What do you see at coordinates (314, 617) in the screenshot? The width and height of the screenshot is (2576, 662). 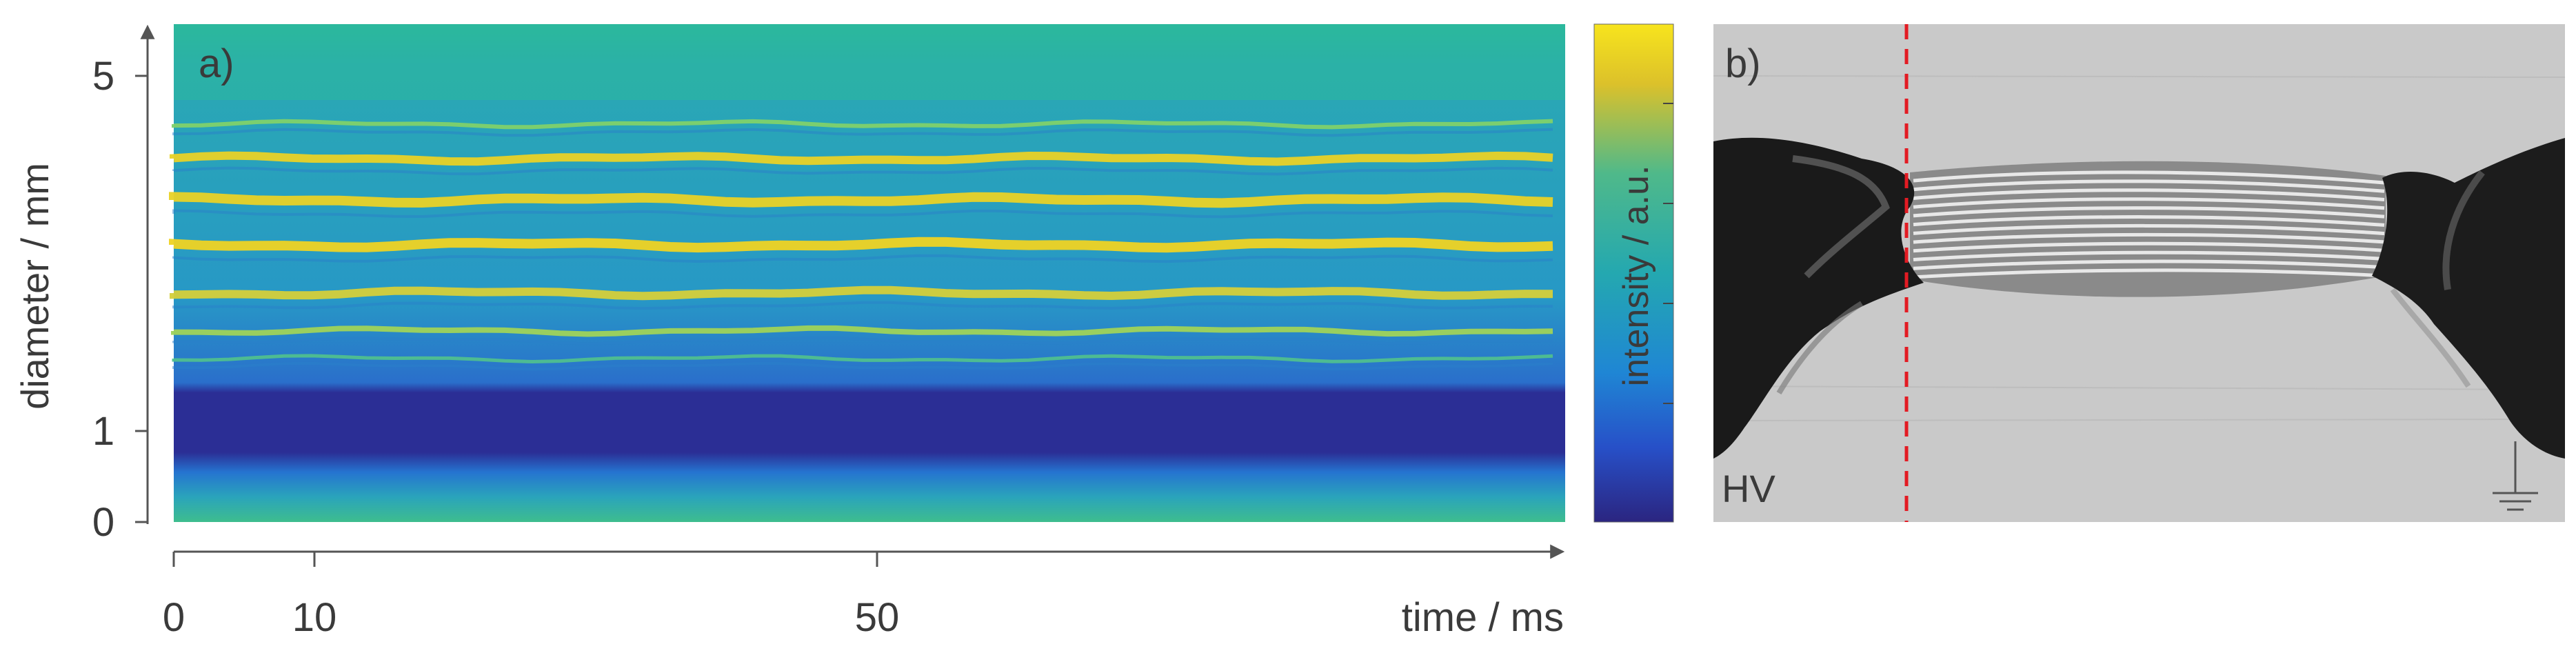 I see `x-tick-label: 10` at bounding box center [314, 617].